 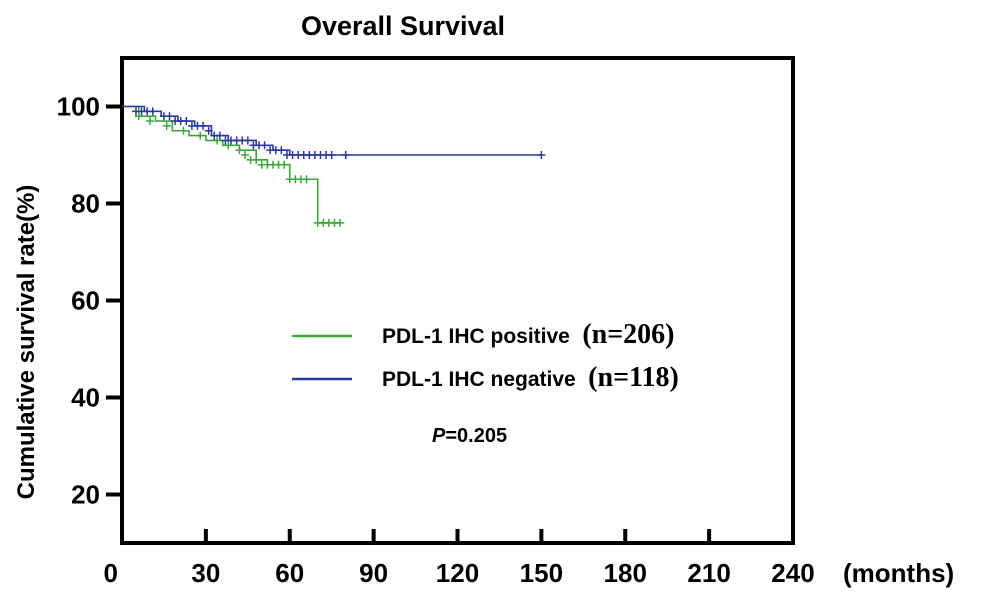 I want to click on x-tick-label: 60, so click(x=289, y=573).